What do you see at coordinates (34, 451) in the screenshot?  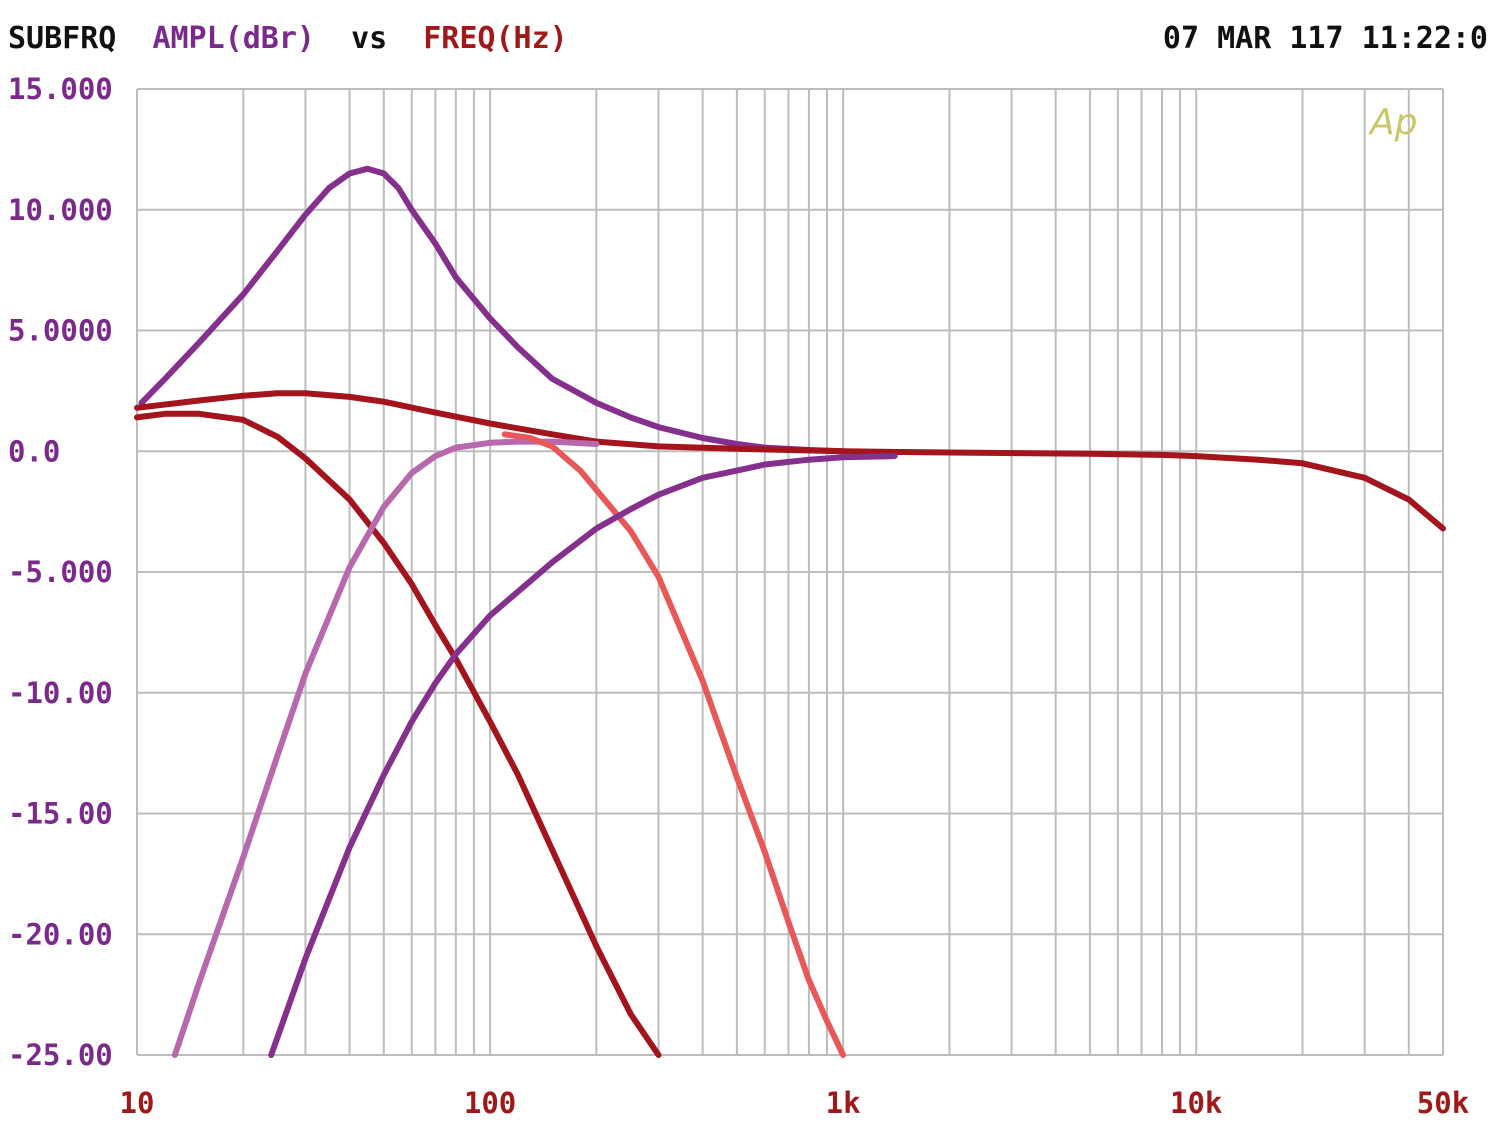 I see `y-tick-label: 0.0` at bounding box center [34, 451].